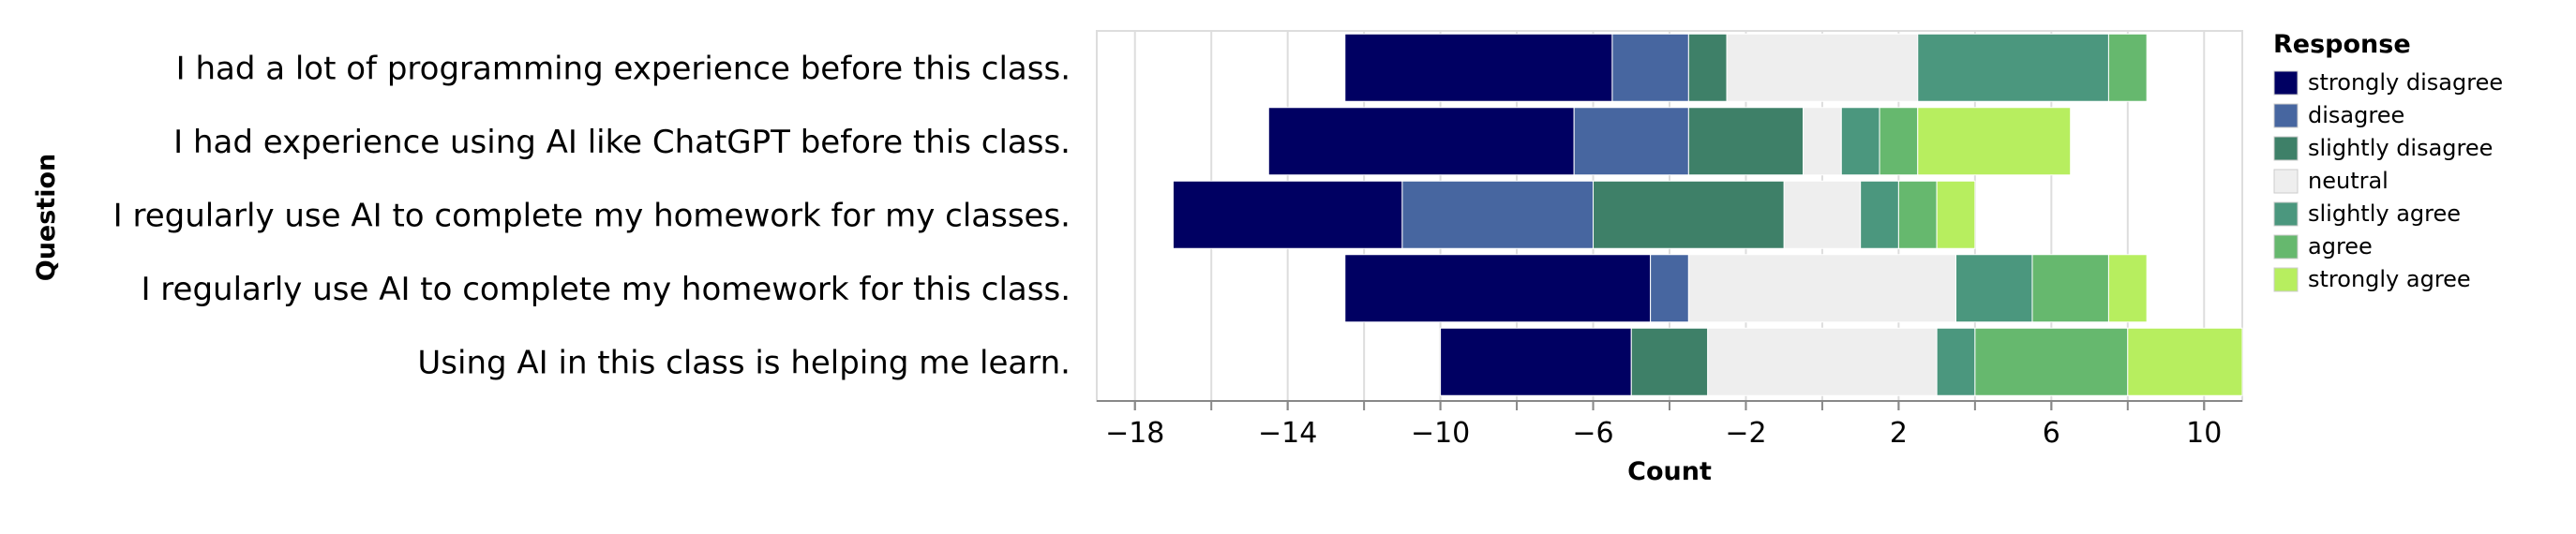 This screenshot has width=2576, height=534. What do you see at coordinates (2400, 148) in the screenshot?
I see `legend-label-slightly-disagree: slightly disagree` at bounding box center [2400, 148].